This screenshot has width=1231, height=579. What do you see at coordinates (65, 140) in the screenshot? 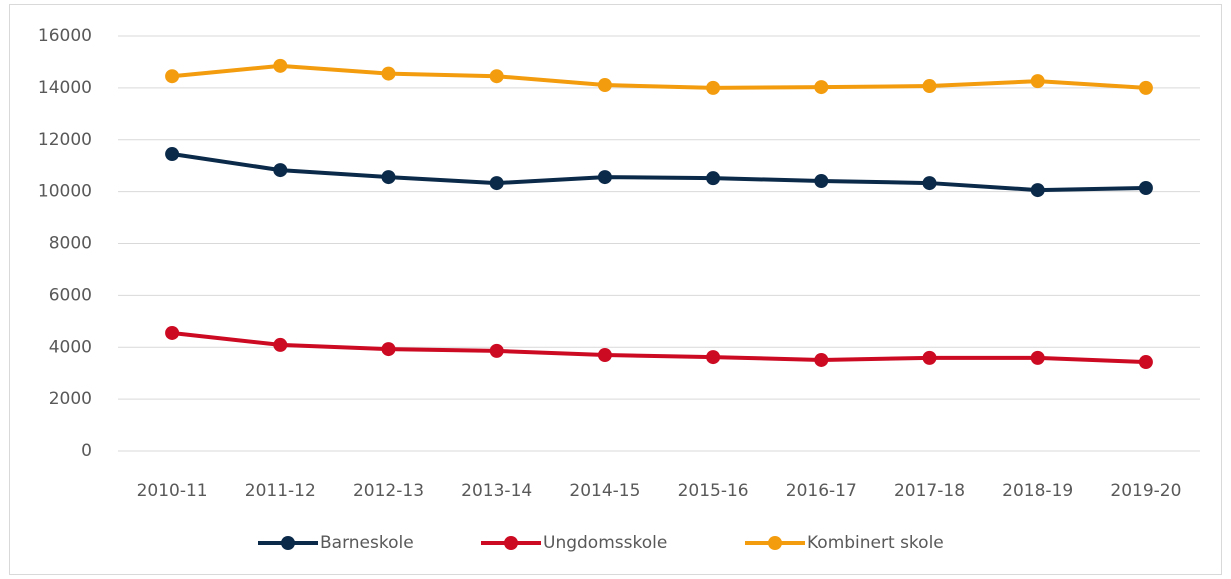
I see `y-tick-label: 12000` at bounding box center [65, 140].